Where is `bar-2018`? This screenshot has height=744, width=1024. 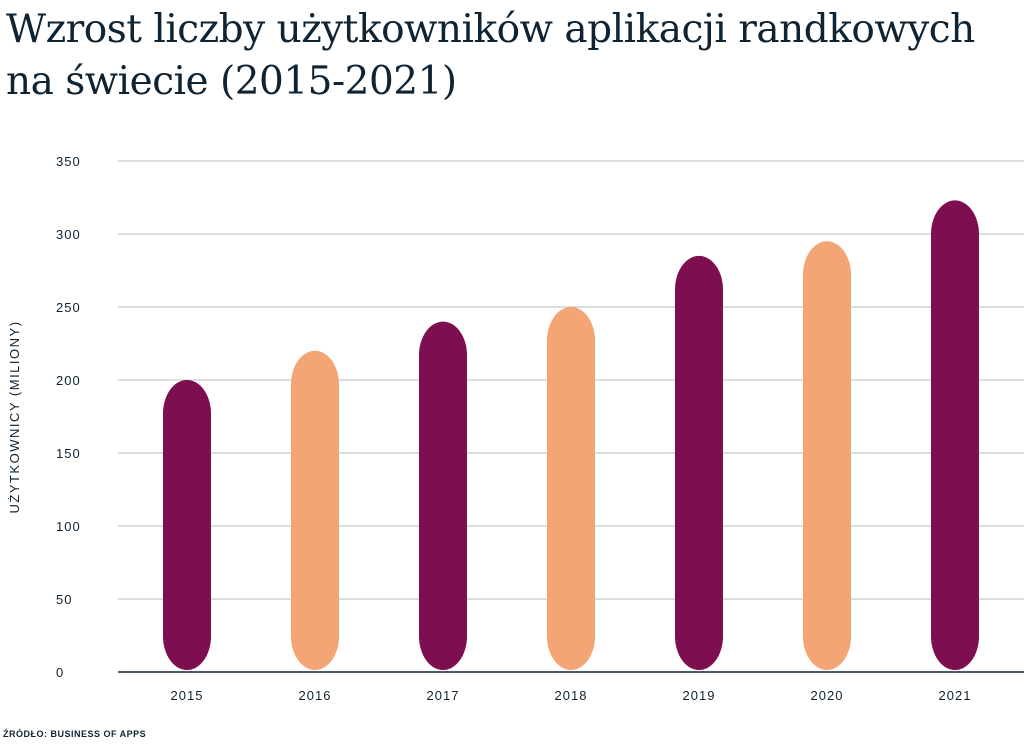 bar-2018 is located at coordinates (571, 488).